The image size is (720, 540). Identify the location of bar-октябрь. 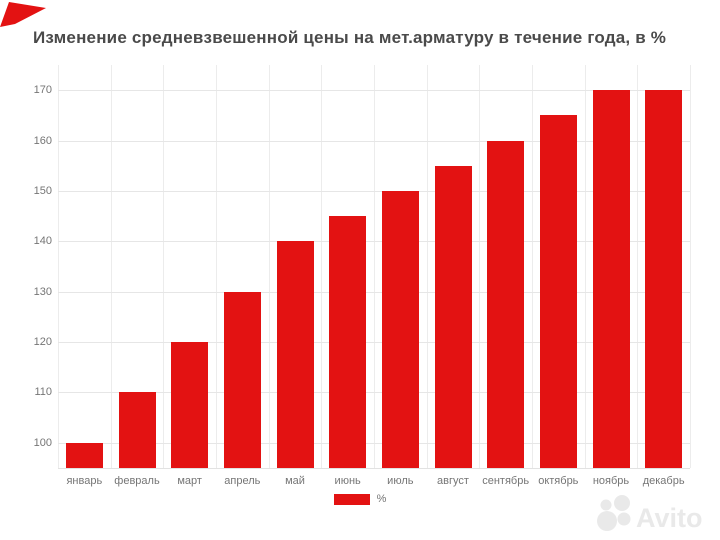
(558, 291).